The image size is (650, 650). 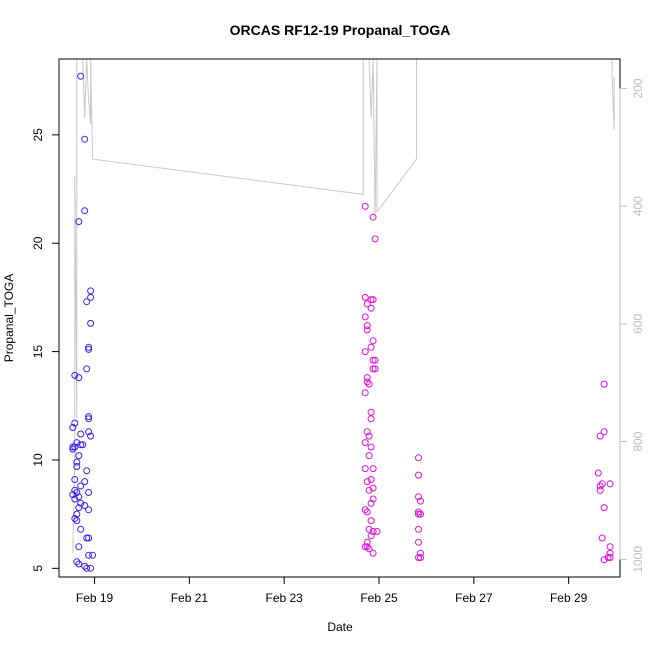 I want to click on x-tick-label: Feb 25, so click(x=379, y=598).